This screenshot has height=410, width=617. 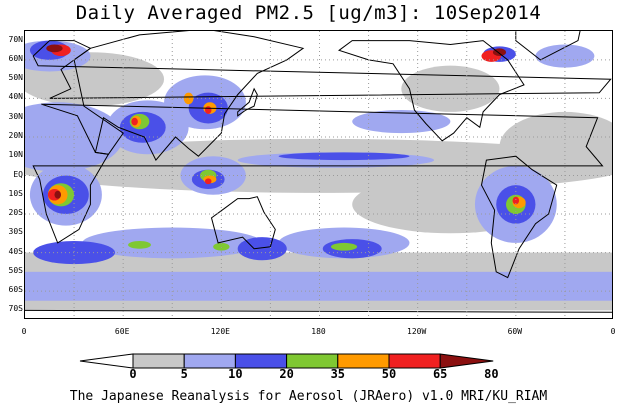 What do you see at coordinates (15, 251) in the screenshot?
I see `lat-label: 40S` at bounding box center [15, 251].